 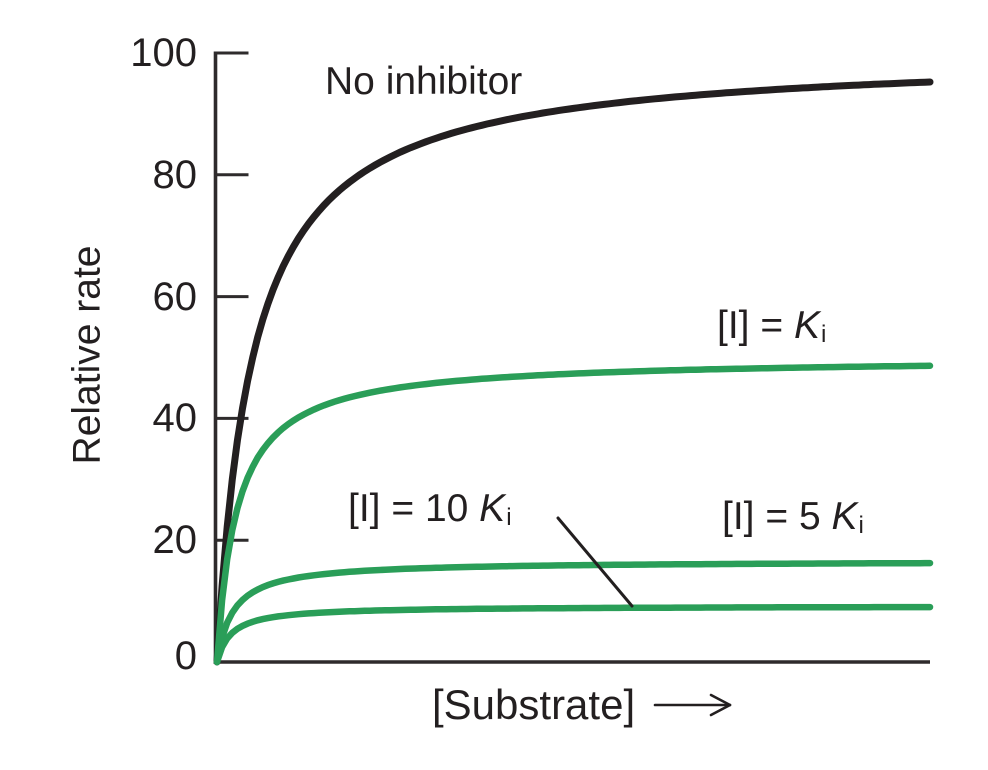 What do you see at coordinates (185, 656) in the screenshot?
I see `y-tick-label-0: 0` at bounding box center [185, 656].